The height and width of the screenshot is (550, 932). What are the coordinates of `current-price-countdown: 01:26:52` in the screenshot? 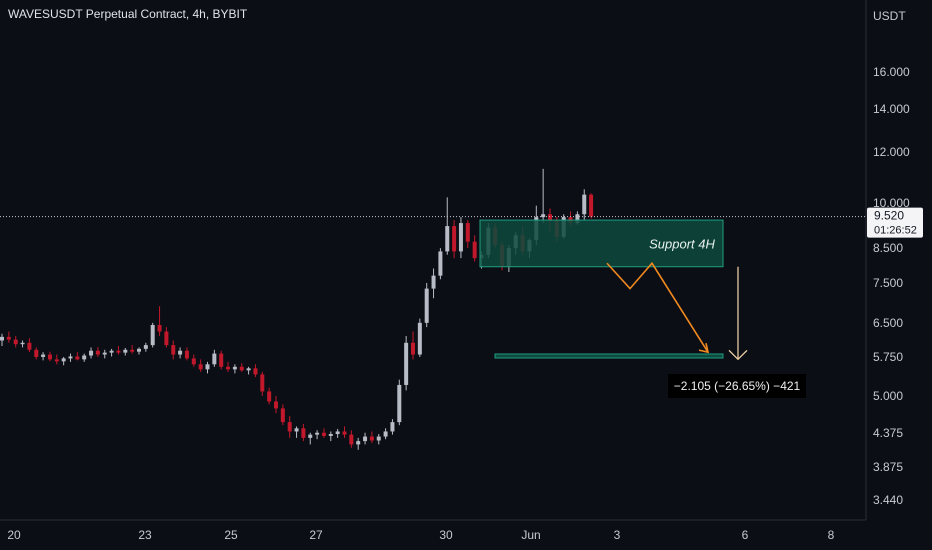 It's located at (895, 231).